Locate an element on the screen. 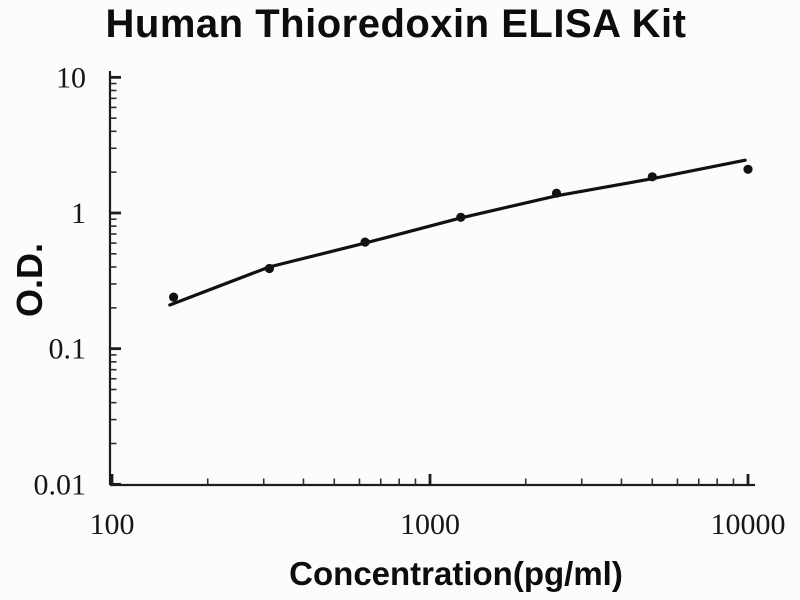 This screenshot has width=800, height=600. x-tick-label: 10000 is located at coordinates (748, 524).